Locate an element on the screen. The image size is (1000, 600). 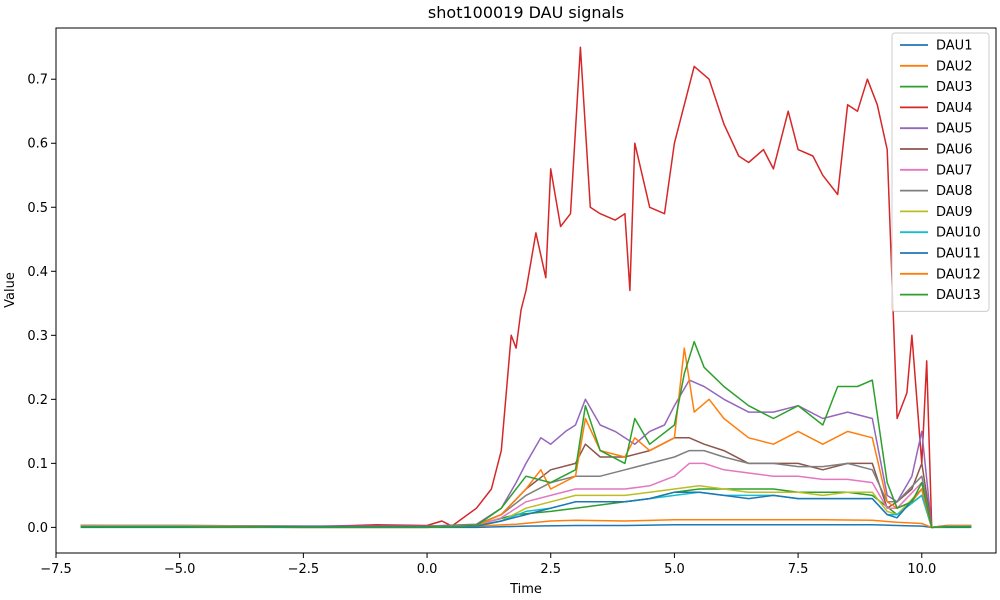
x-tick-label: −7.5 is located at coordinates (56, 569).